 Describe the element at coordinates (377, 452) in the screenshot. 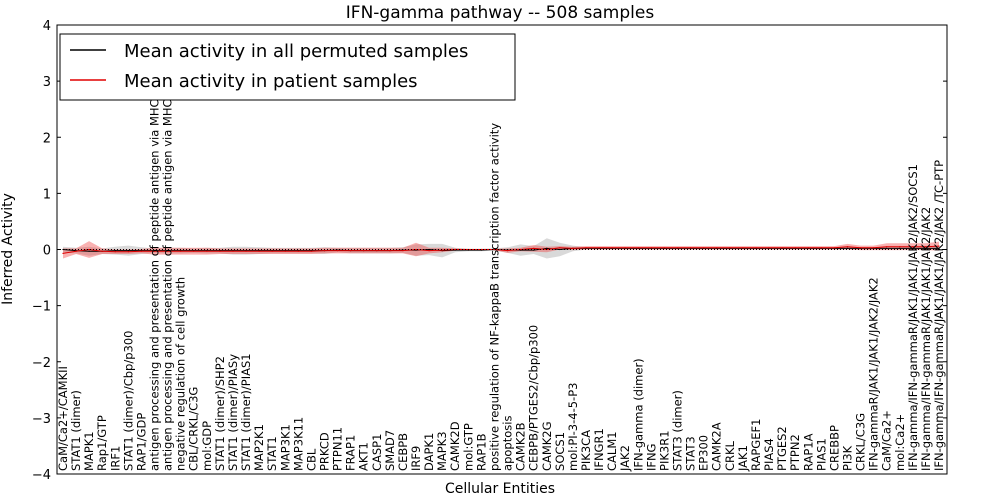

I see `category-label: CASP1` at that location.